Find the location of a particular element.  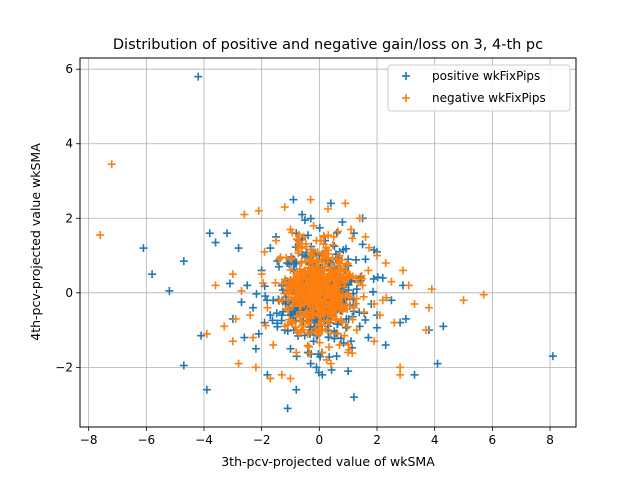

legend: positive wkFixPips negative wkFixPips is located at coordinates (479, 88).